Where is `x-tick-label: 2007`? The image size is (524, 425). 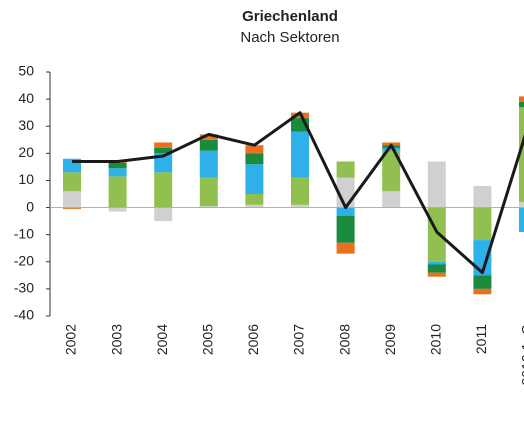 x-tick-label: 2007 is located at coordinates (299, 339).